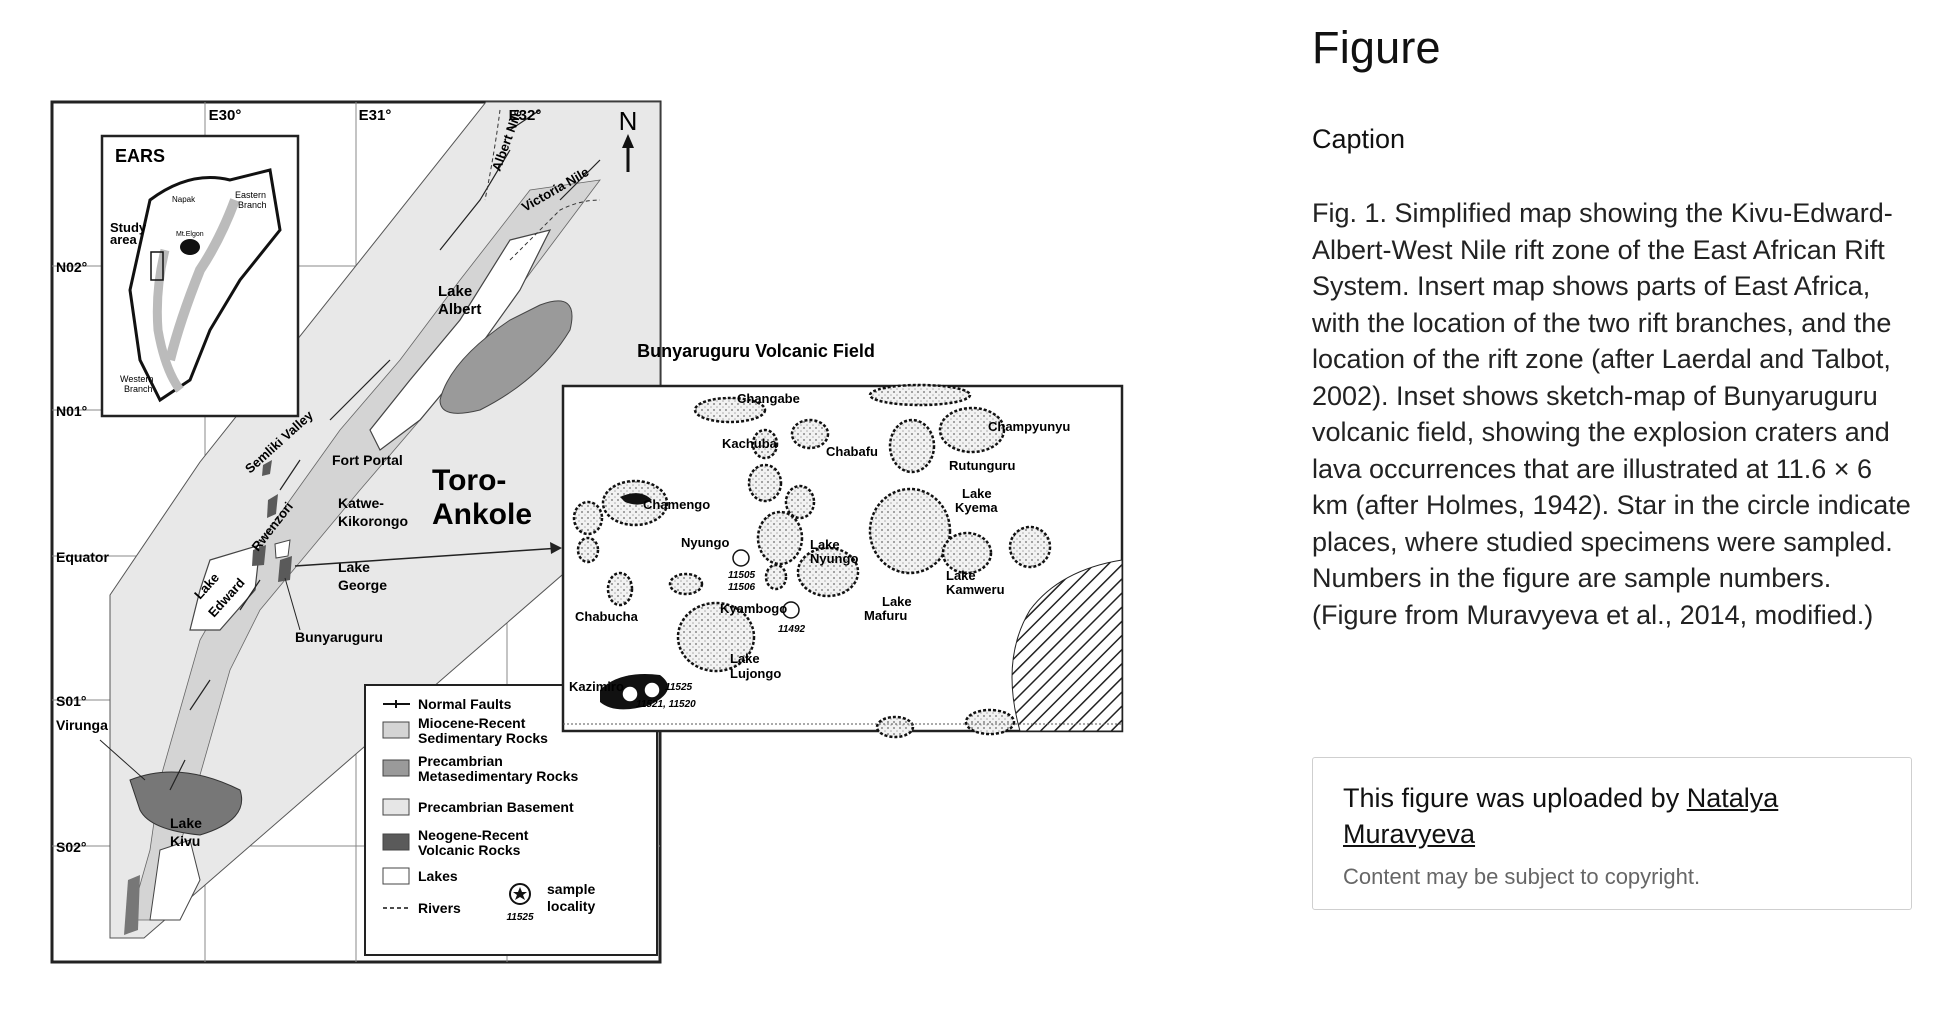 Image resolution: width=1957 pixels, height=1020 pixels. I want to click on lat-label-n01: N01°, so click(71, 411).